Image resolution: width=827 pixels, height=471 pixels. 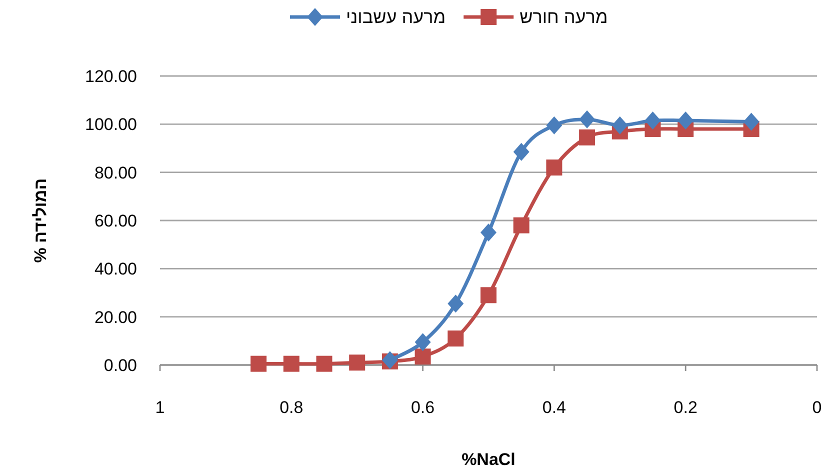 What do you see at coordinates (115, 221) in the screenshot?
I see `y-tick-label: 60.00` at bounding box center [115, 221].